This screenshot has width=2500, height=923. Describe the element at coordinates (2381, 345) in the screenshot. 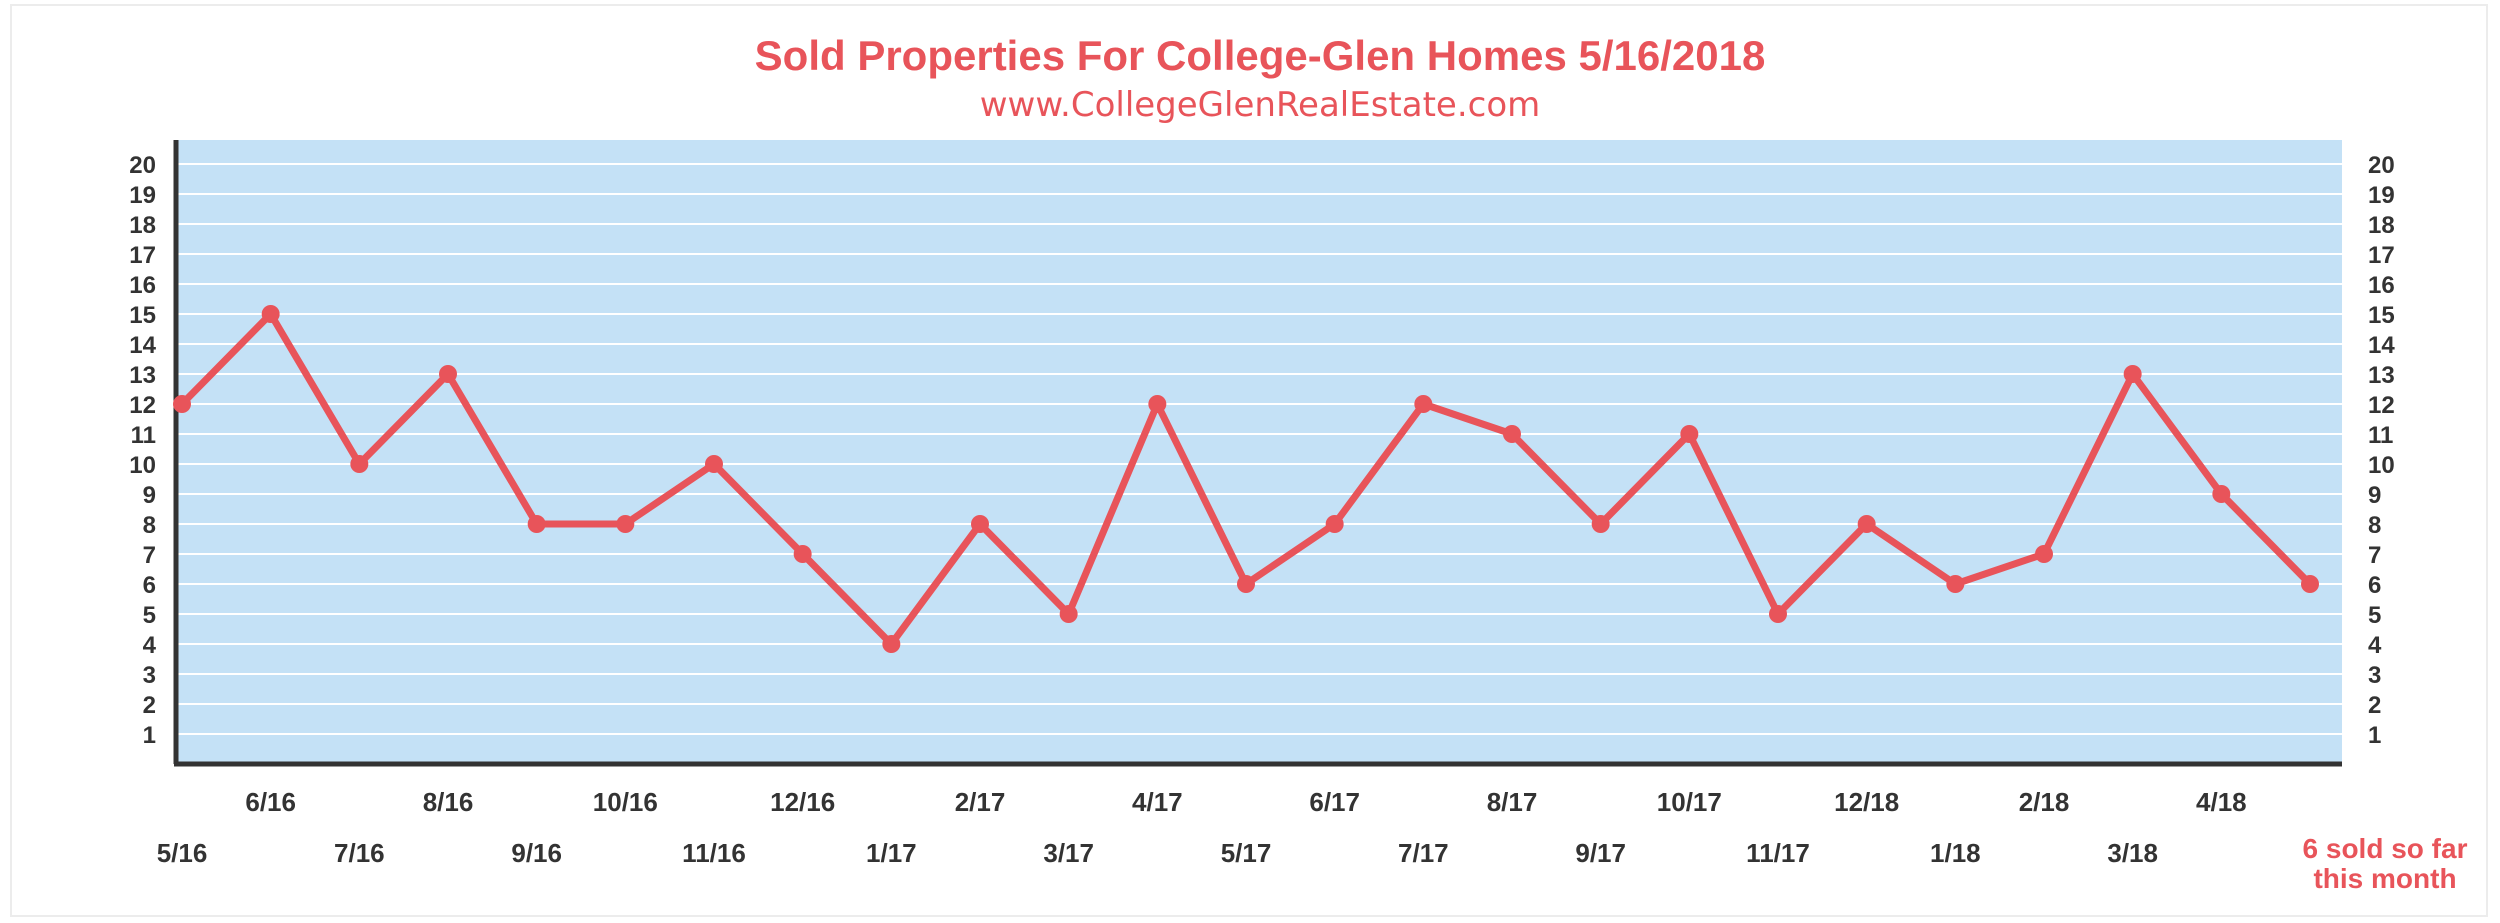

I see `y-tick-right-14: 14` at that location.